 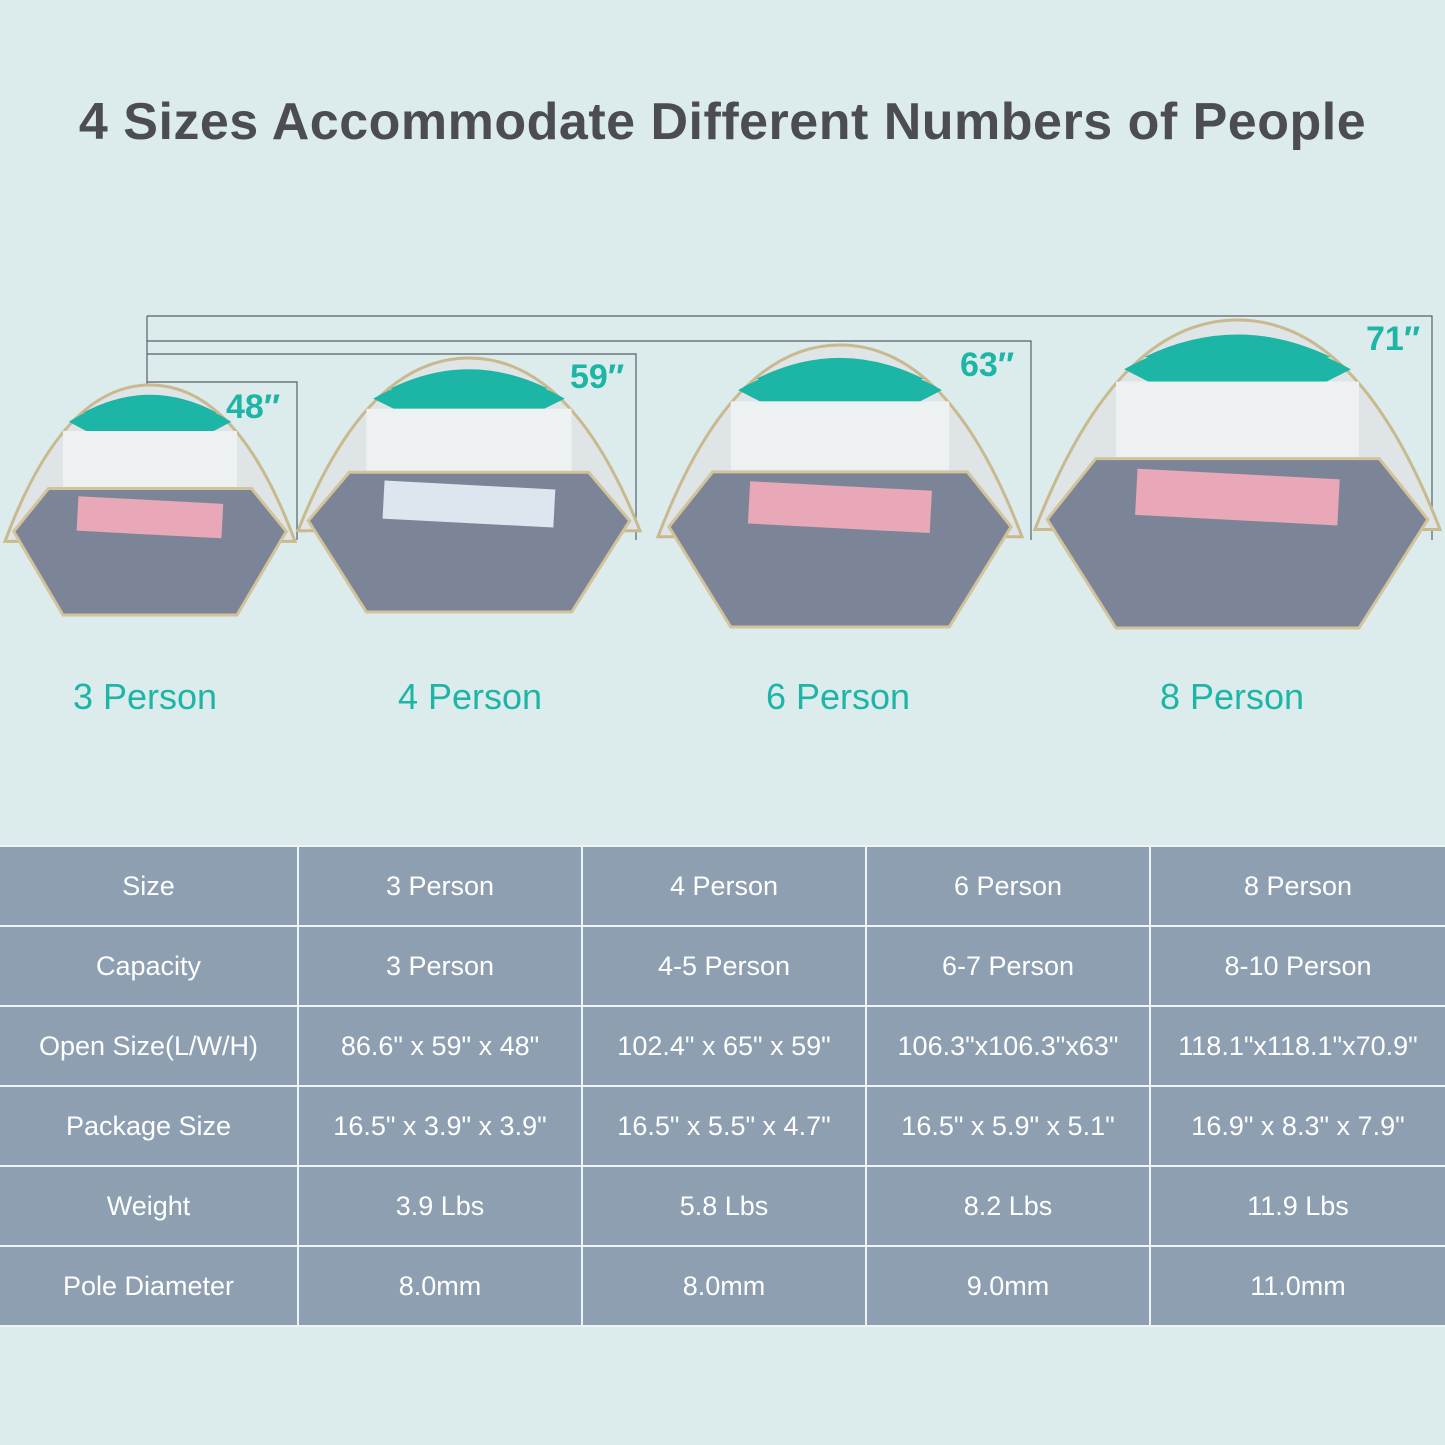 I want to click on table-cell: 4 Person, so click(x=724, y=886).